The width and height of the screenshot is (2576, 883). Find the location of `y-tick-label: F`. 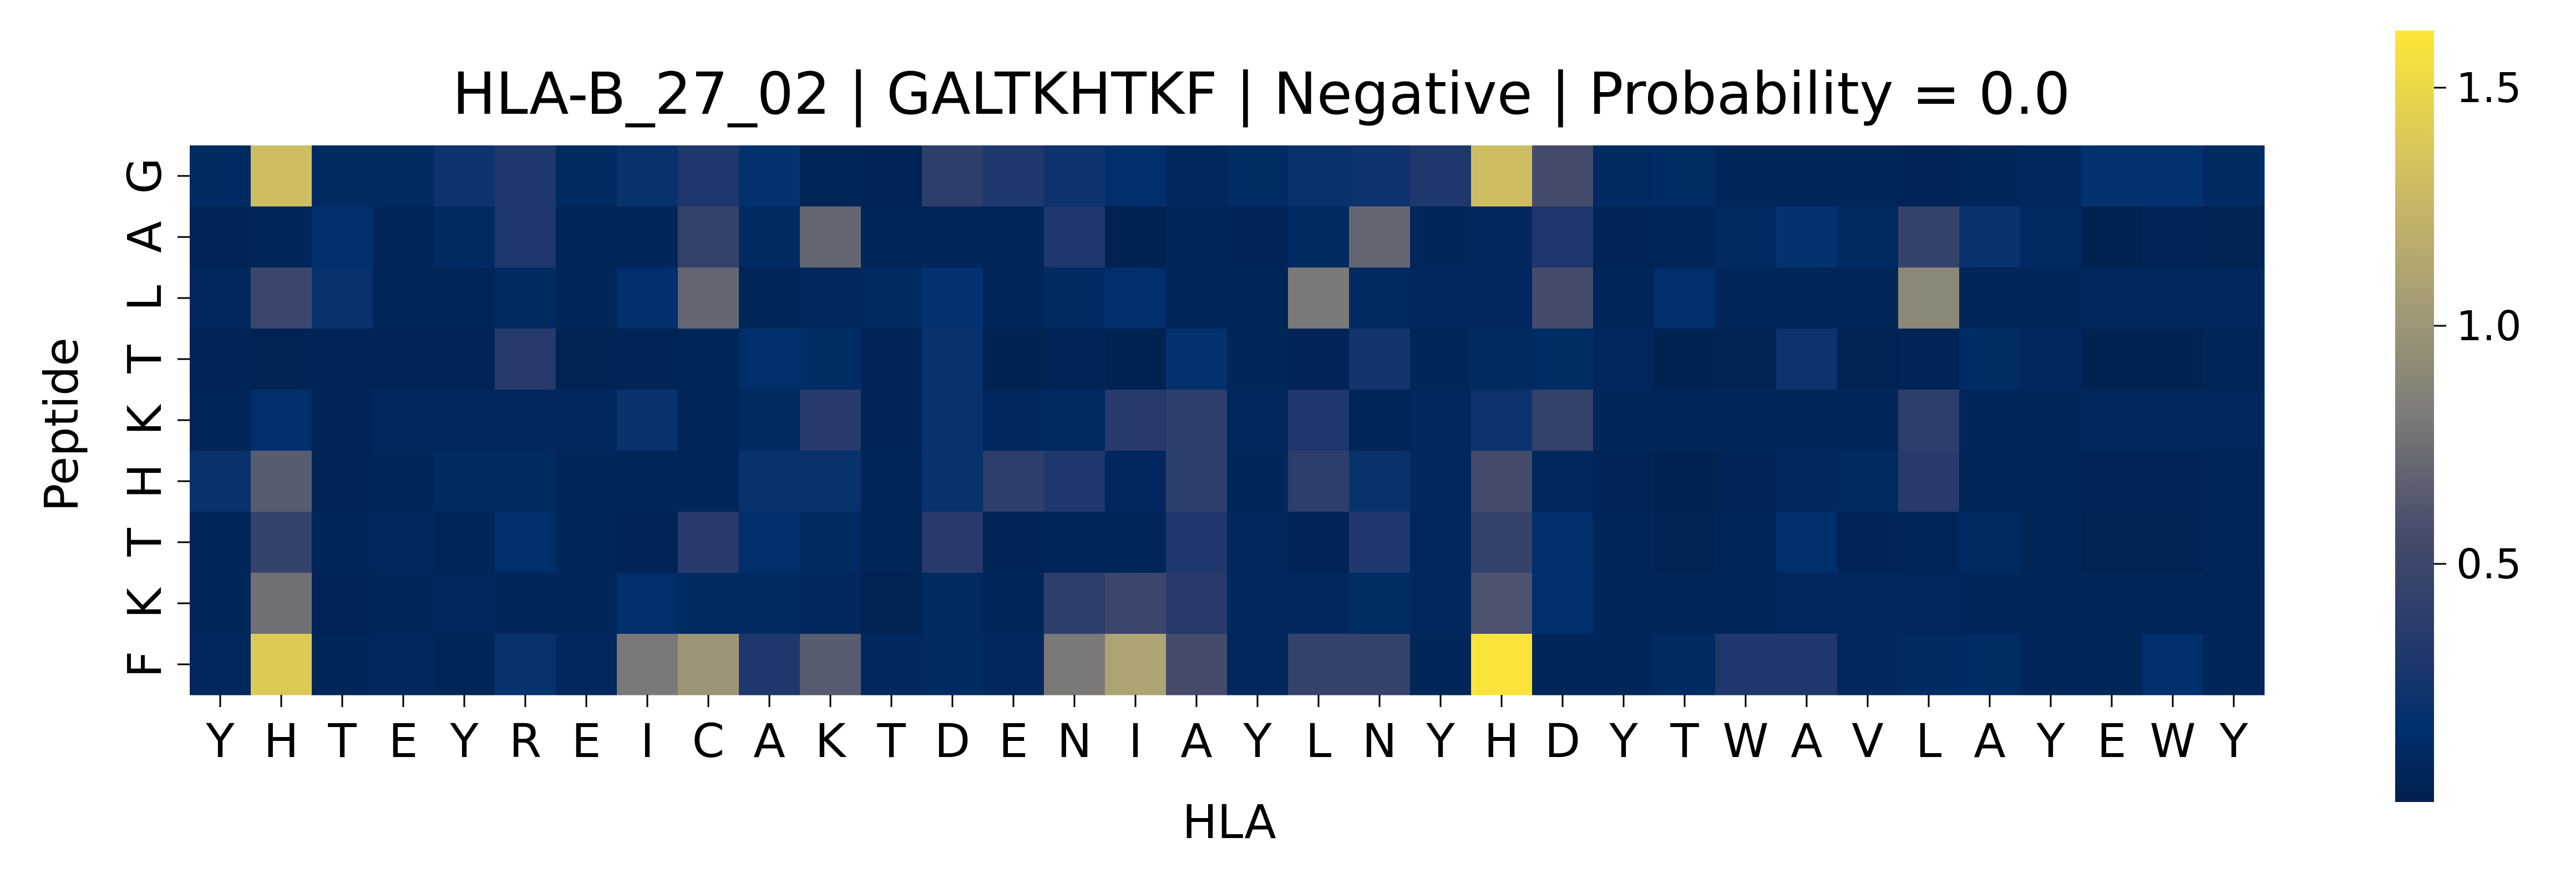

y-tick-label: F is located at coordinates (145, 664).